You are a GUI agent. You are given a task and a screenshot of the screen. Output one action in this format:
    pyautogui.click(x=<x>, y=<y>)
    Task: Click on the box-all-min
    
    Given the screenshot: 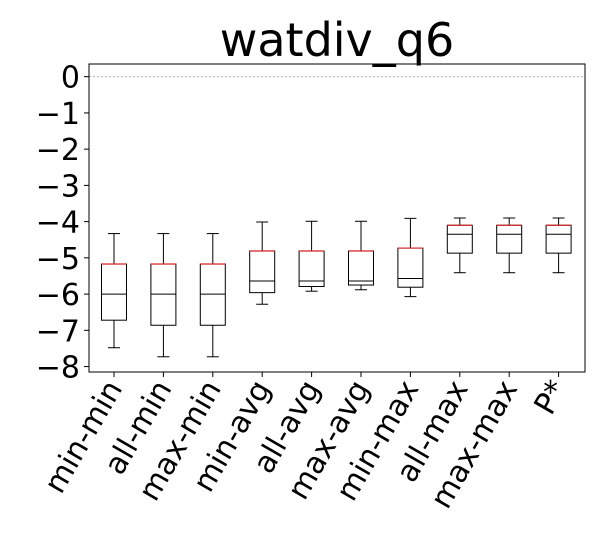 What is the action you would take?
    pyautogui.click(x=163, y=294)
    